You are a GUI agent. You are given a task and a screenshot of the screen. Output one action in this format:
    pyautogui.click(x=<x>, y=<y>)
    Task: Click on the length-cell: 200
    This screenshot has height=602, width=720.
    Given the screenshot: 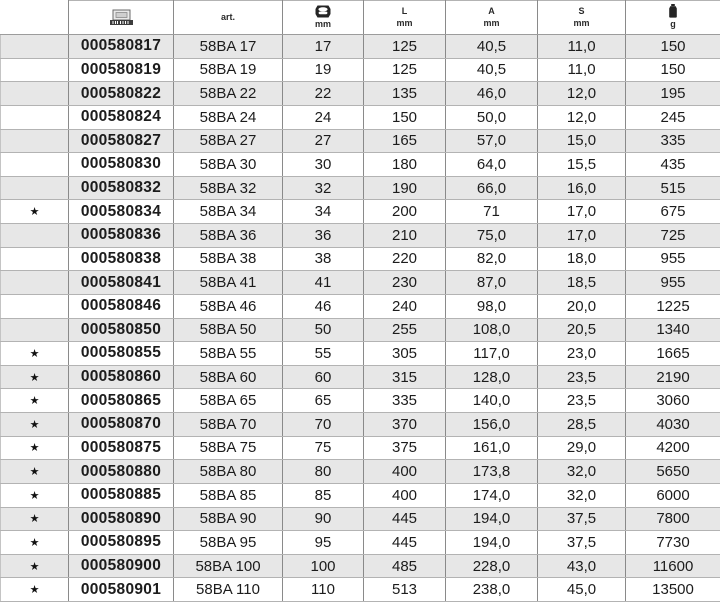 What is the action you would take?
    pyautogui.click(x=404, y=211)
    